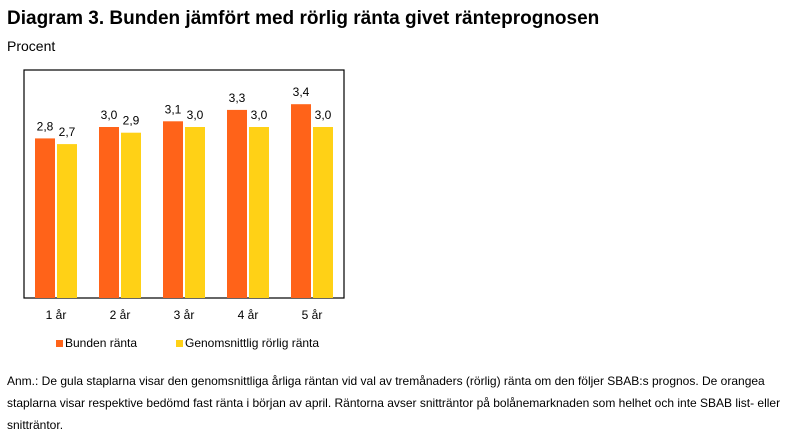 The height and width of the screenshot is (438, 795). What do you see at coordinates (45, 126) in the screenshot?
I see `data-label: 2,8` at bounding box center [45, 126].